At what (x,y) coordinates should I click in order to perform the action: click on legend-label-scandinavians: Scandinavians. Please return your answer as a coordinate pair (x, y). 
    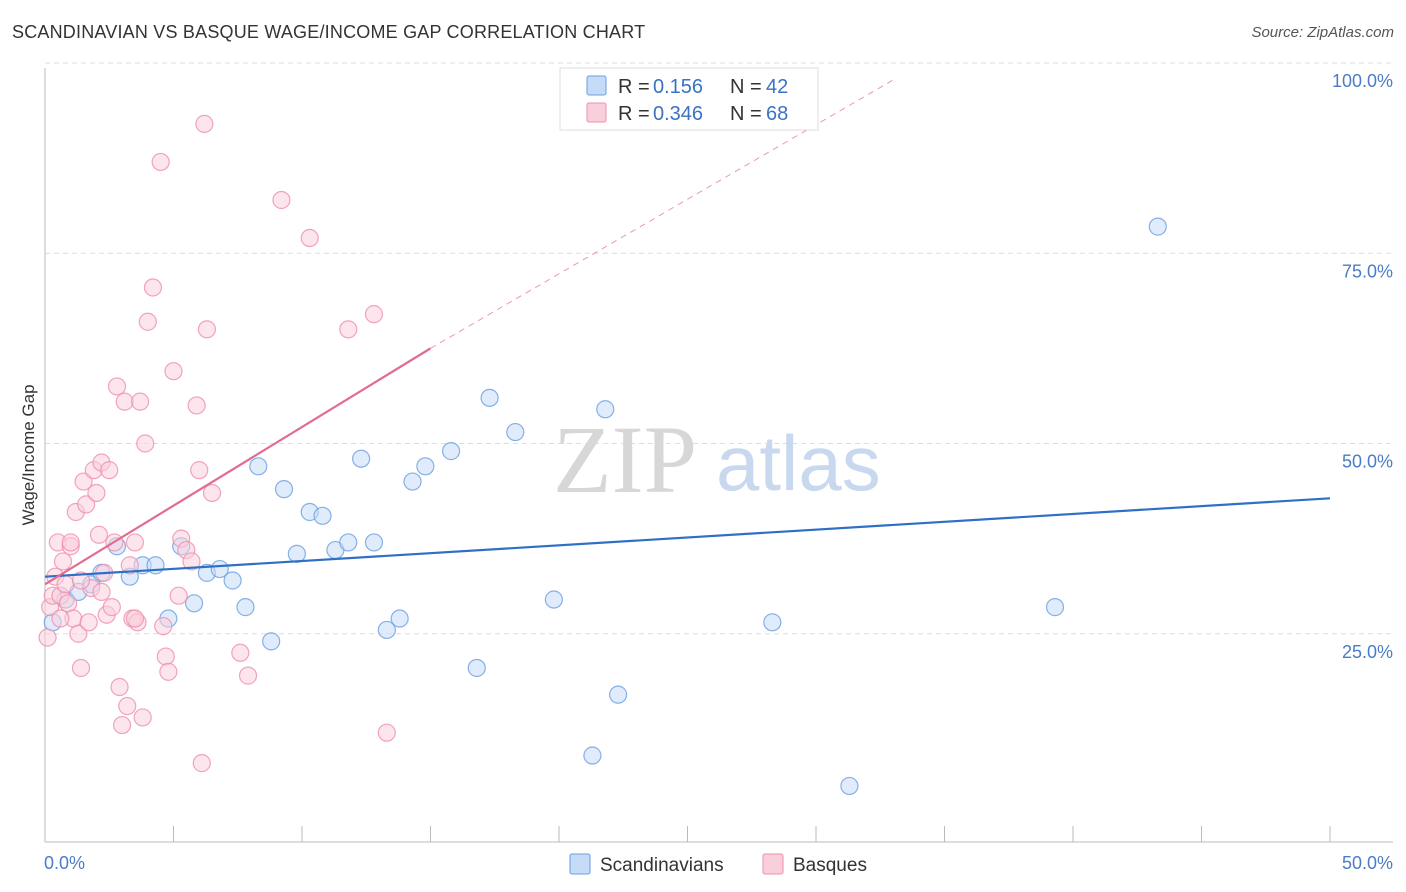
    Looking at the image, I should click on (662, 865).